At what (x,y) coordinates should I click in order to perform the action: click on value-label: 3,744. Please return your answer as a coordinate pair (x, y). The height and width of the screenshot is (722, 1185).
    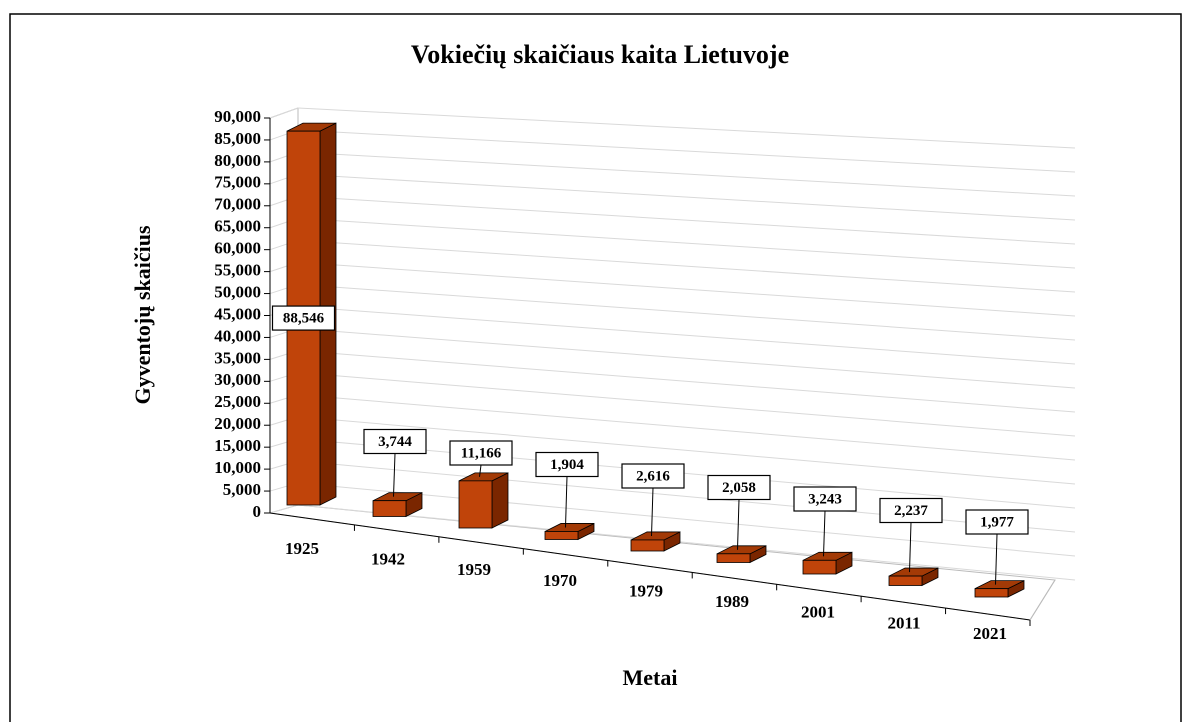
    Looking at the image, I should click on (395, 442).